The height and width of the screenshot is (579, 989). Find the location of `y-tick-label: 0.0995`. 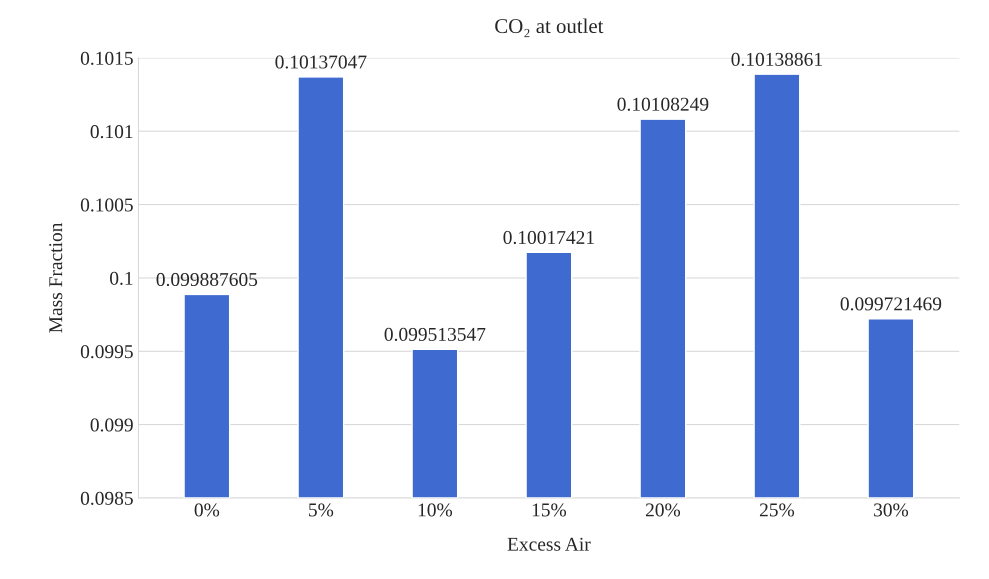

y-tick-label: 0.0995 is located at coordinates (106, 351).